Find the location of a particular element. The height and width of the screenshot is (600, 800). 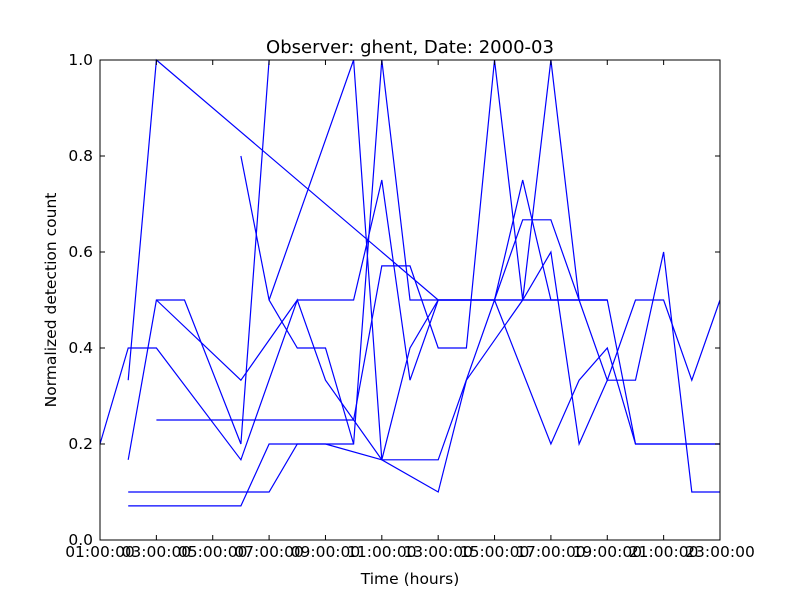

x-tick-label: 05:00:00 is located at coordinates (213, 552).